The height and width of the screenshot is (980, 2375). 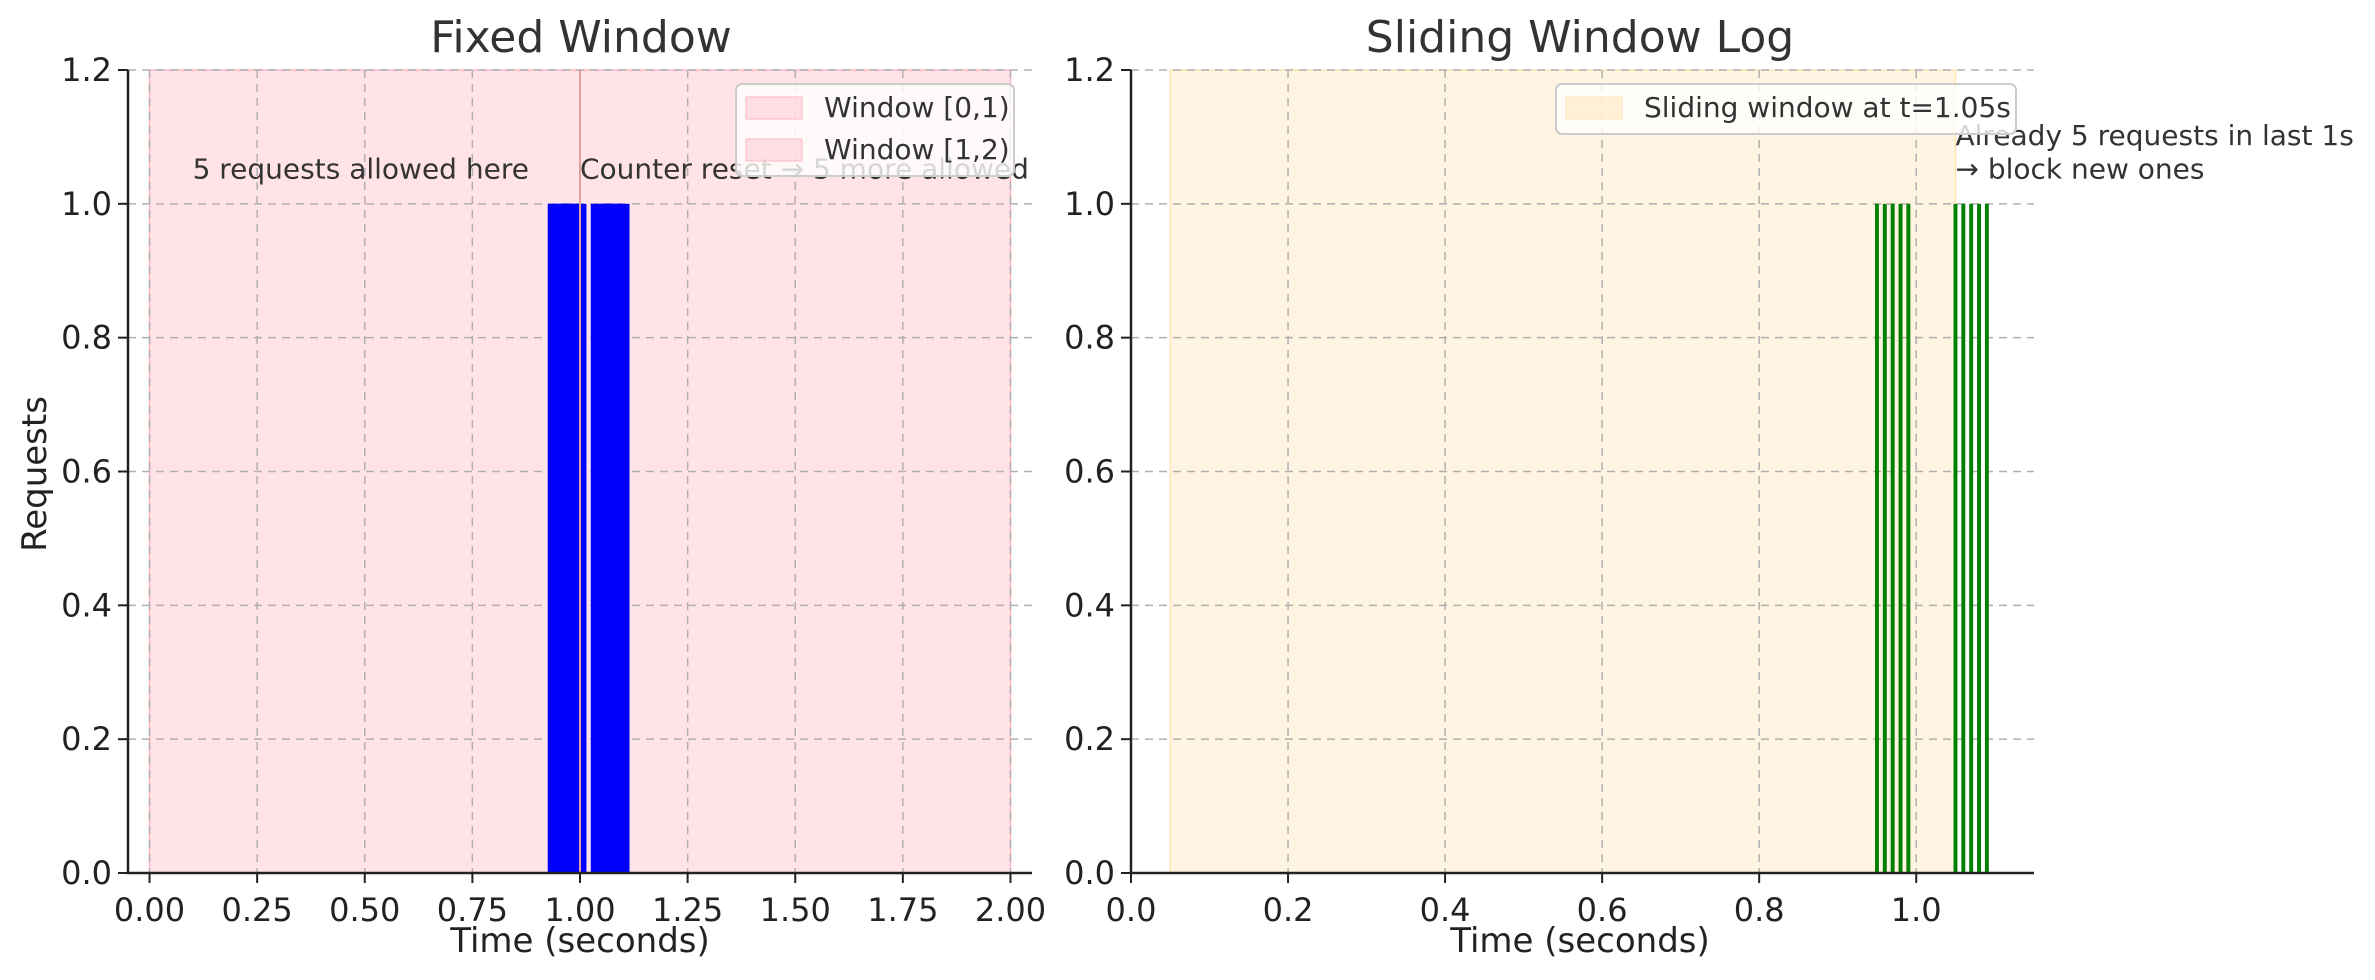 I want to click on fixed-window-legend-box, so click(x=875, y=130).